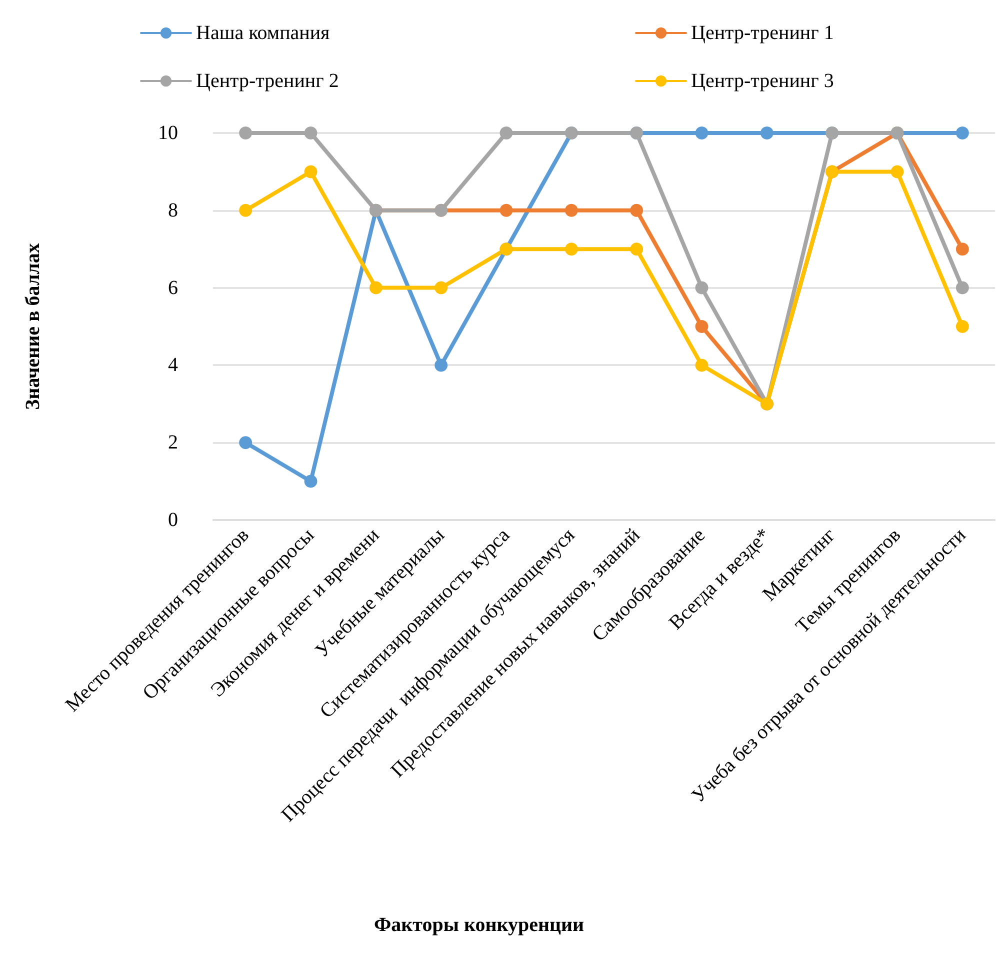 The width and height of the screenshot is (1000, 958). Describe the element at coordinates (173, 287) in the screenshot. I see `y-tick-label: 6` at that location.